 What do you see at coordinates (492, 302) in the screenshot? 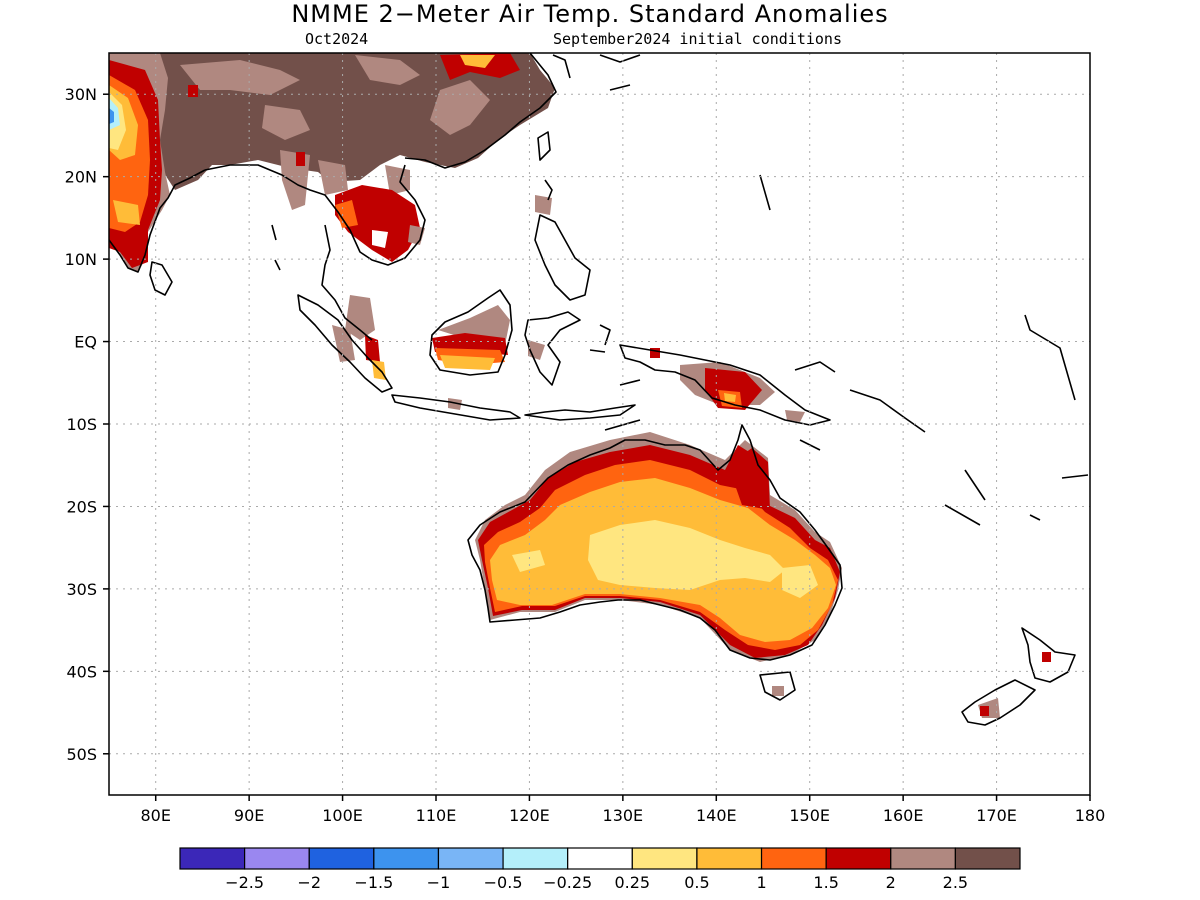
I see `borneo-anomaly` at bounding box center [492, 302].